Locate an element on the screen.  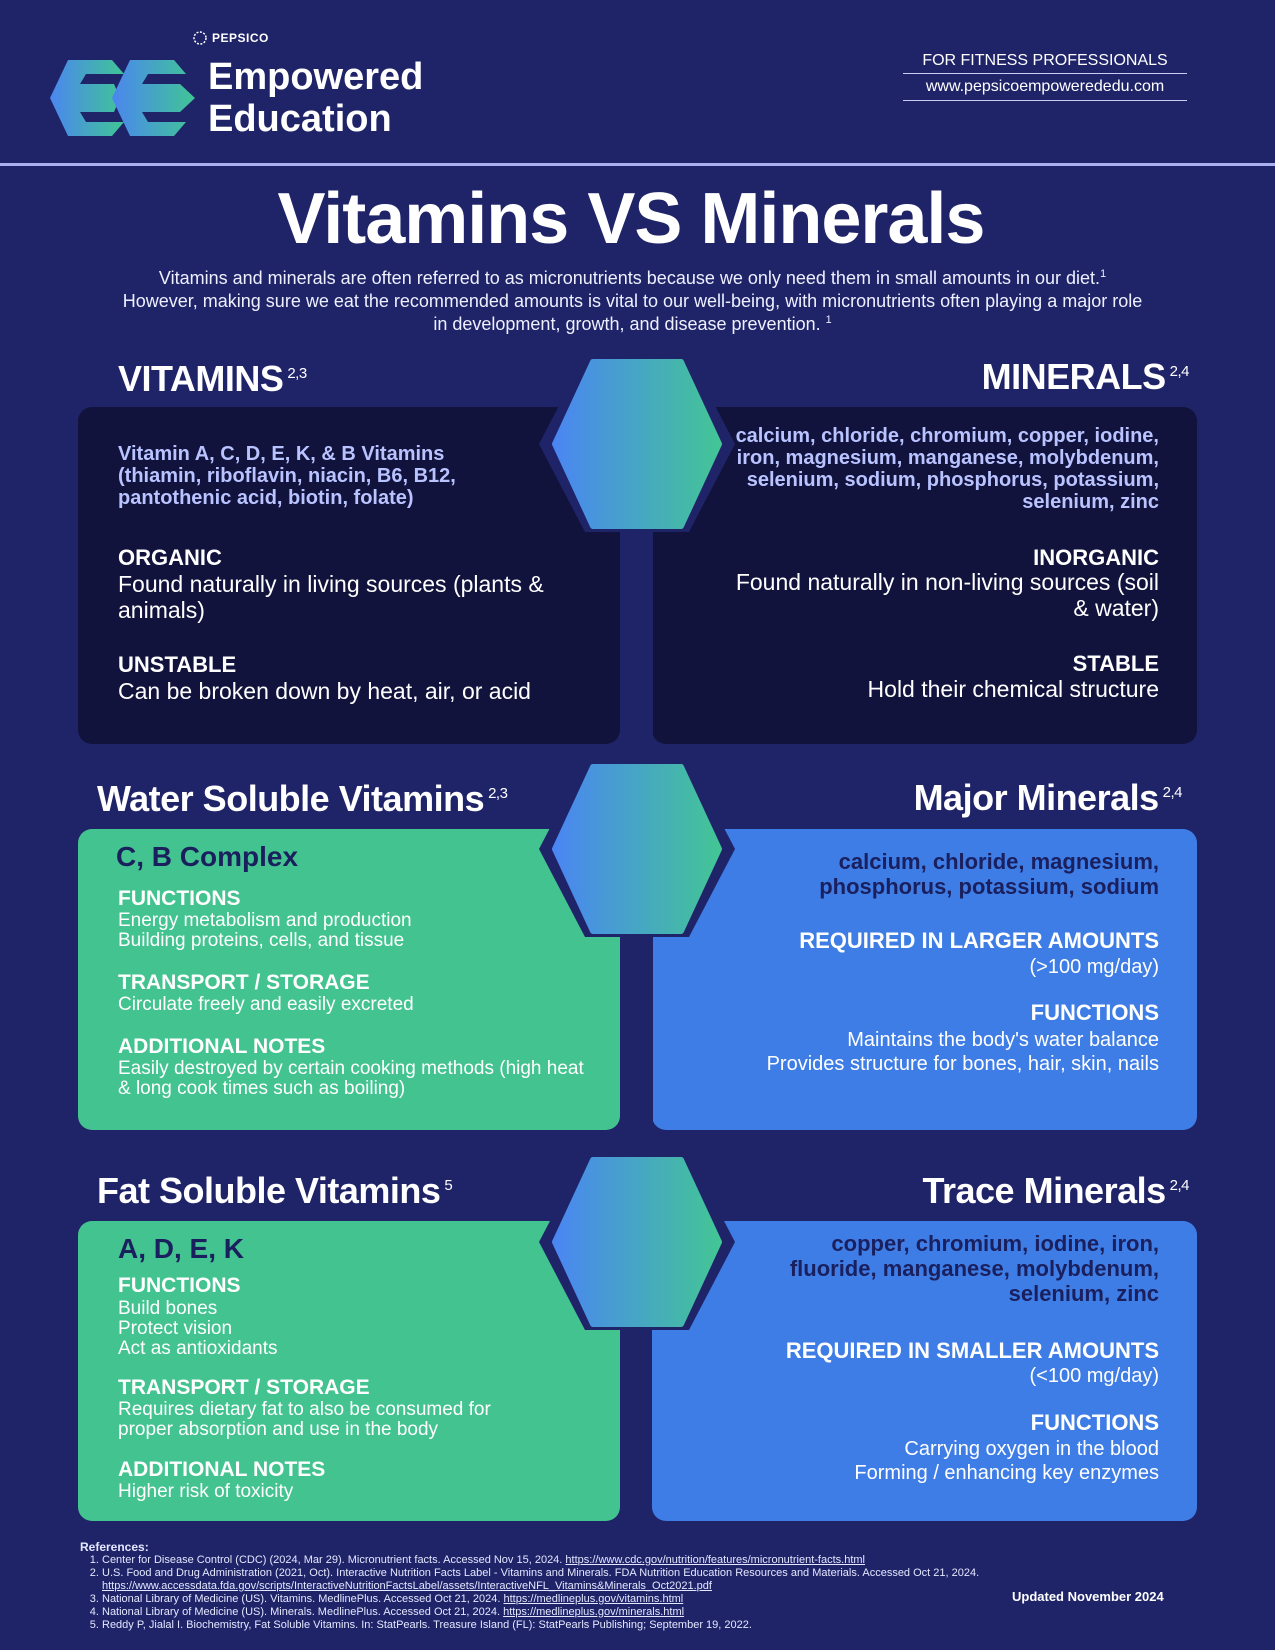
water-soluble-heading: Water Soluble Vitamins 2,3 is located at coordinates (302, 799).